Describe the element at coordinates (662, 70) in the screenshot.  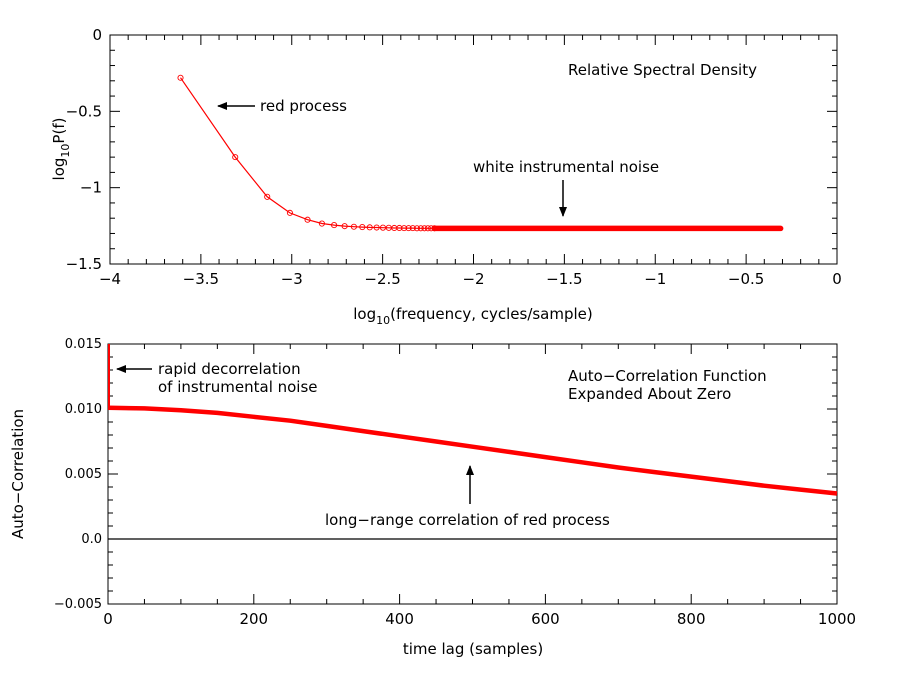
I see `chart-title: Relative Spectral Density` at that location.